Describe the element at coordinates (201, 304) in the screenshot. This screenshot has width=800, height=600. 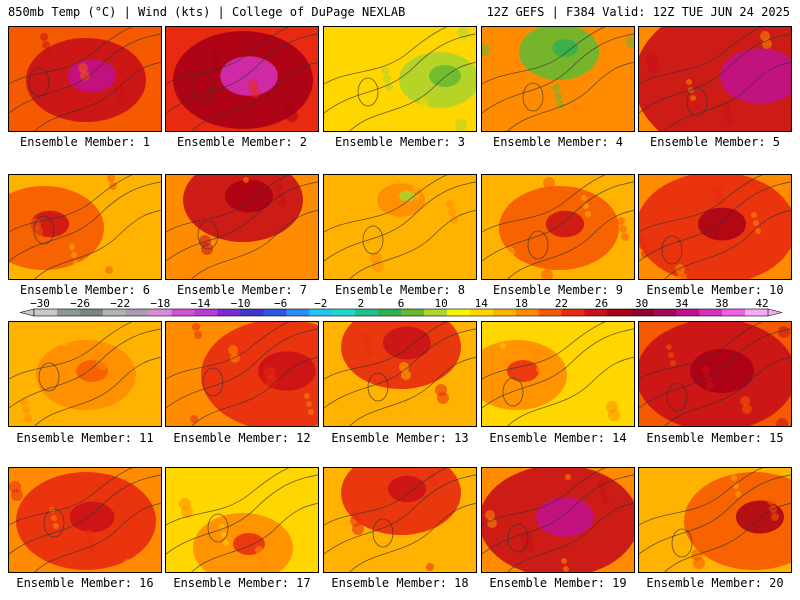
I see `colorbar-tick-label: −14` at that location.